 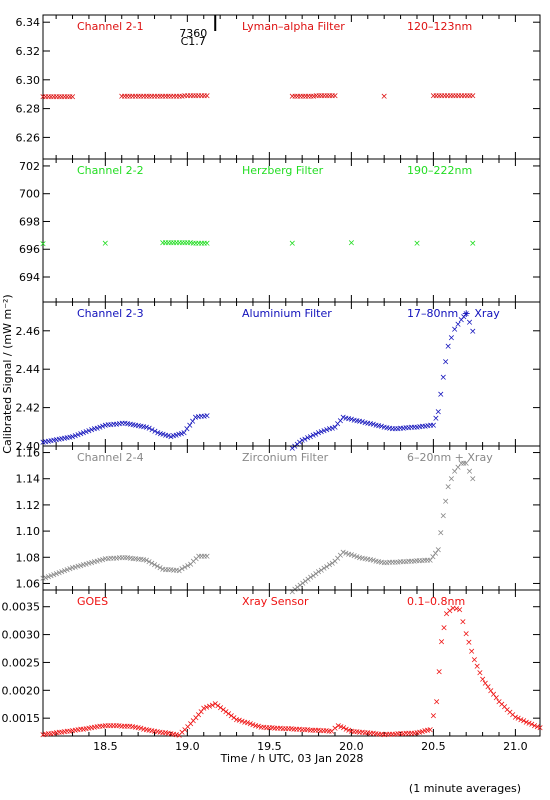 I want to click on panel-channel-label: Channel 2-1, so click(x=110, y=26).